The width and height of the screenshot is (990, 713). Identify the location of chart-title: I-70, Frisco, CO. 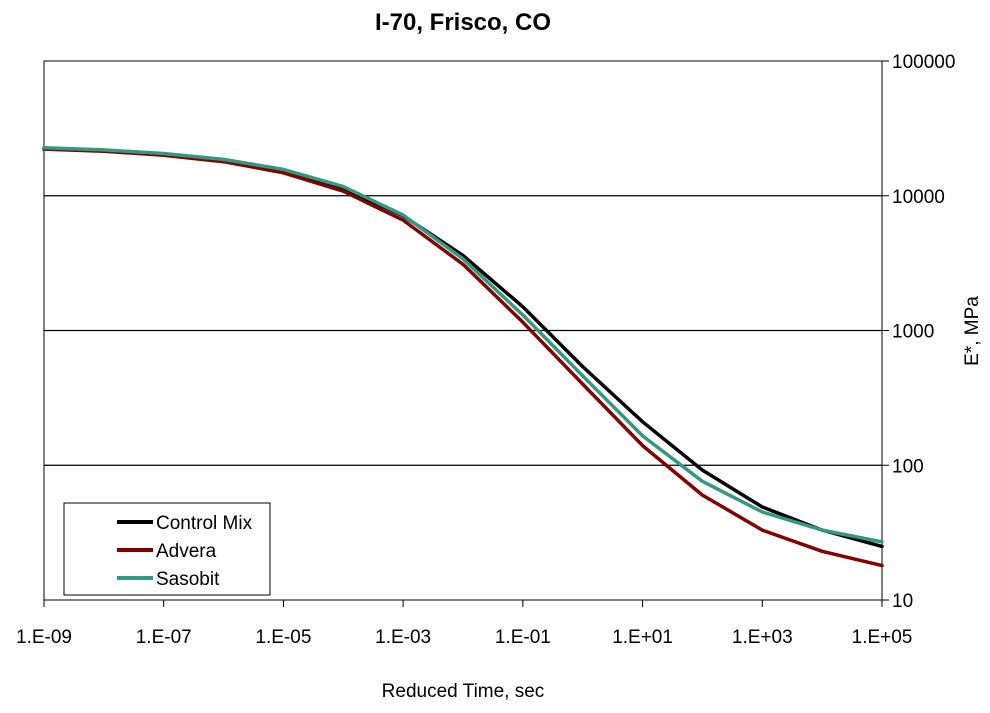
(463, 22).